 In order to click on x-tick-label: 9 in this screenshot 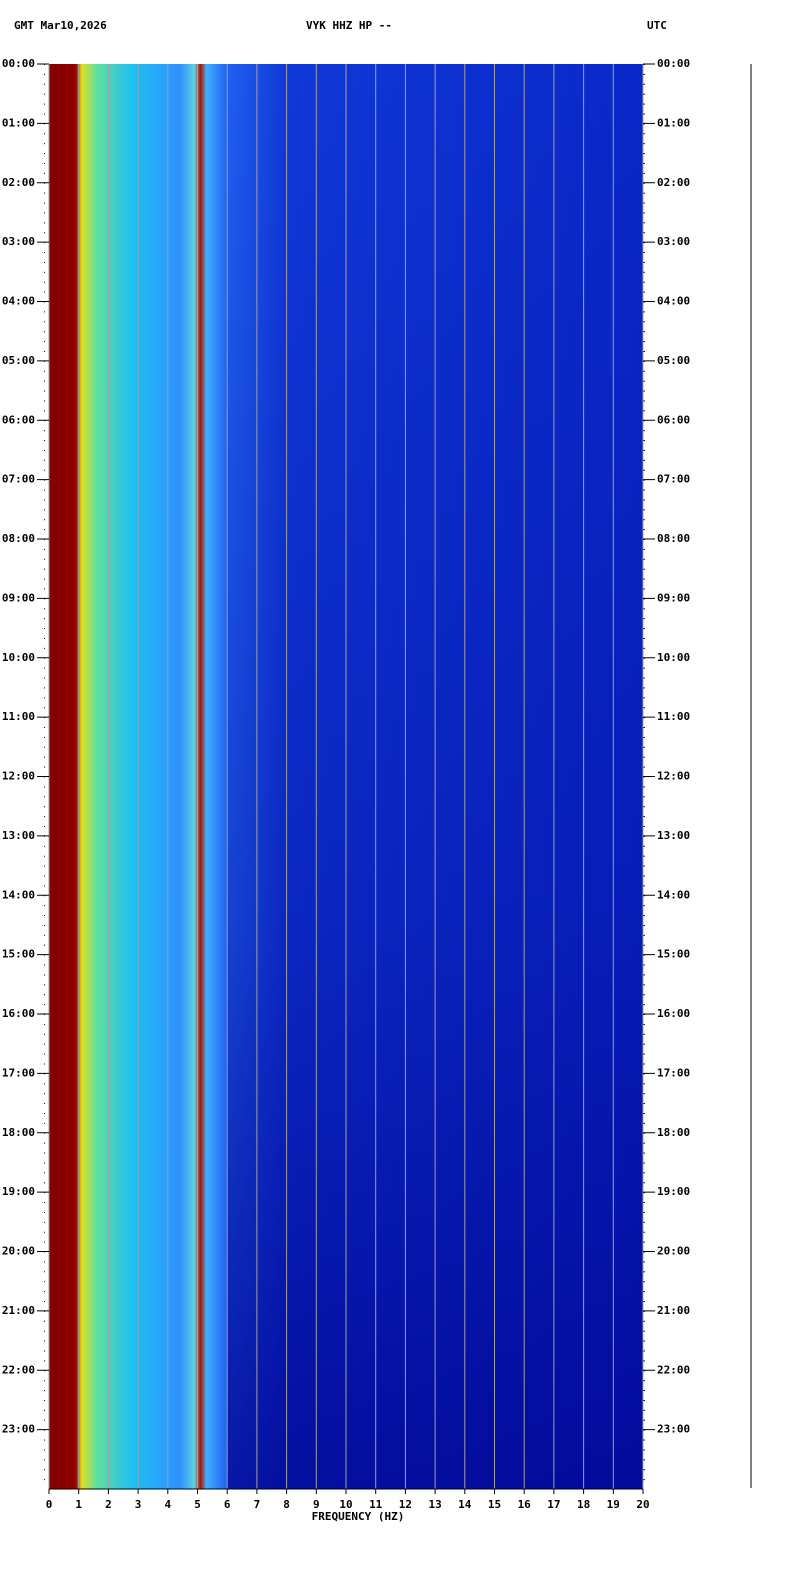, I will do `click(316, 1504)`.